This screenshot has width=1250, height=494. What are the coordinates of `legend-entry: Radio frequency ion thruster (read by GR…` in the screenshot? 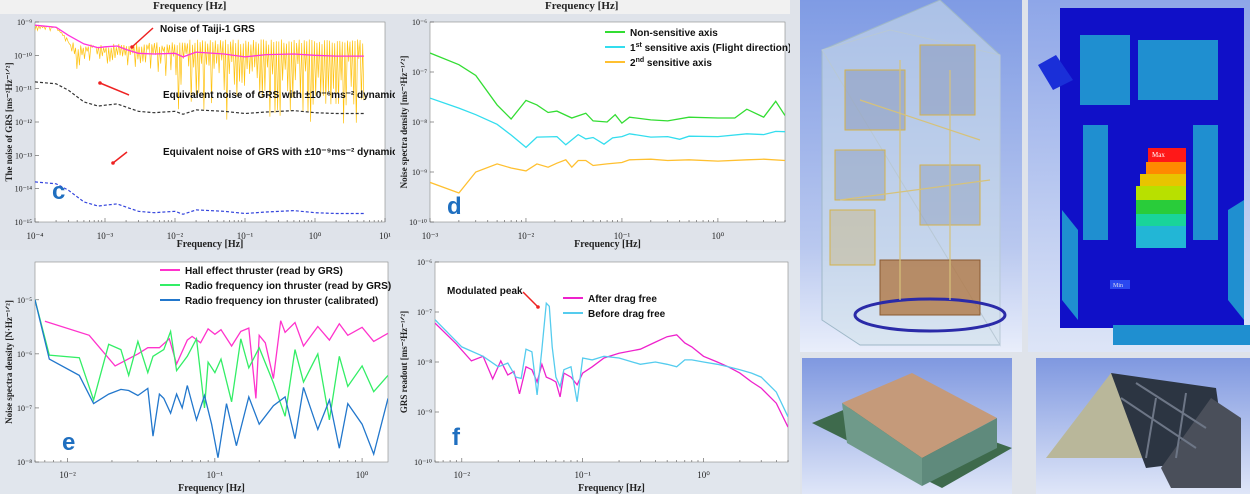 It's located at (288, 286).